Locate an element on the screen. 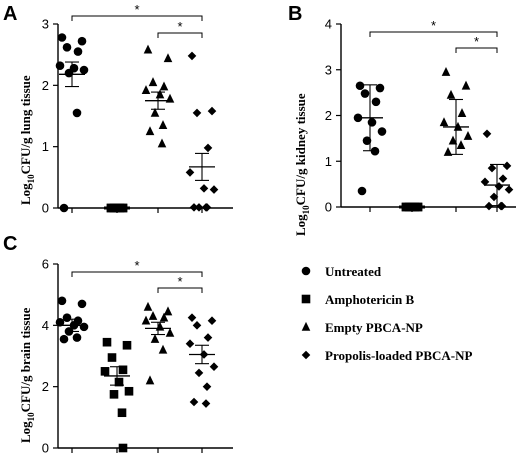 Image resolution: width=526 pixels, height=458 pixels. panel-b-letter: B is located at coordinates (295, 14).